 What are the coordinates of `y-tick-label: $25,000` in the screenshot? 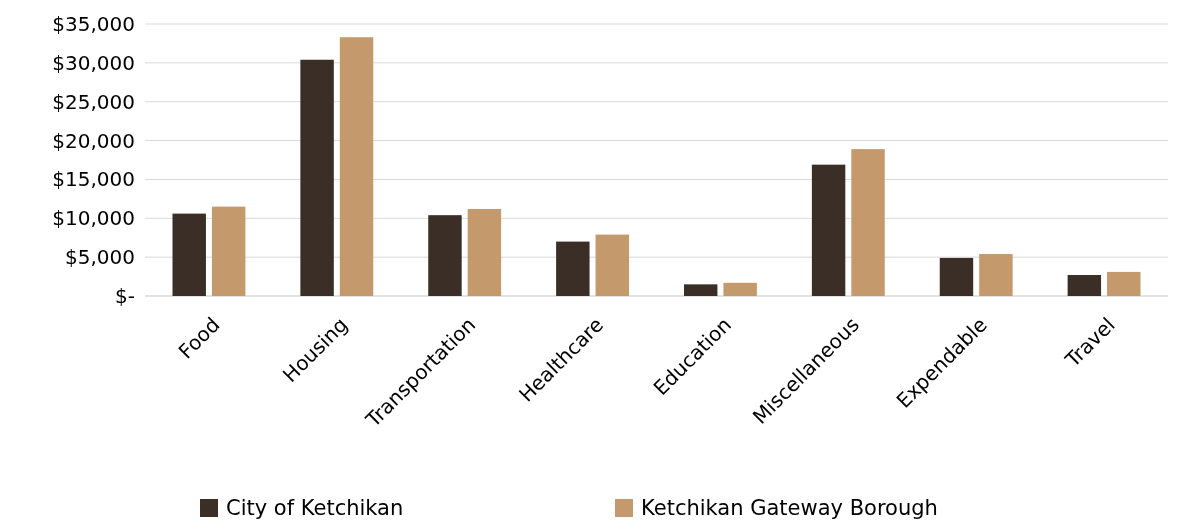 It's located at (93, 101).